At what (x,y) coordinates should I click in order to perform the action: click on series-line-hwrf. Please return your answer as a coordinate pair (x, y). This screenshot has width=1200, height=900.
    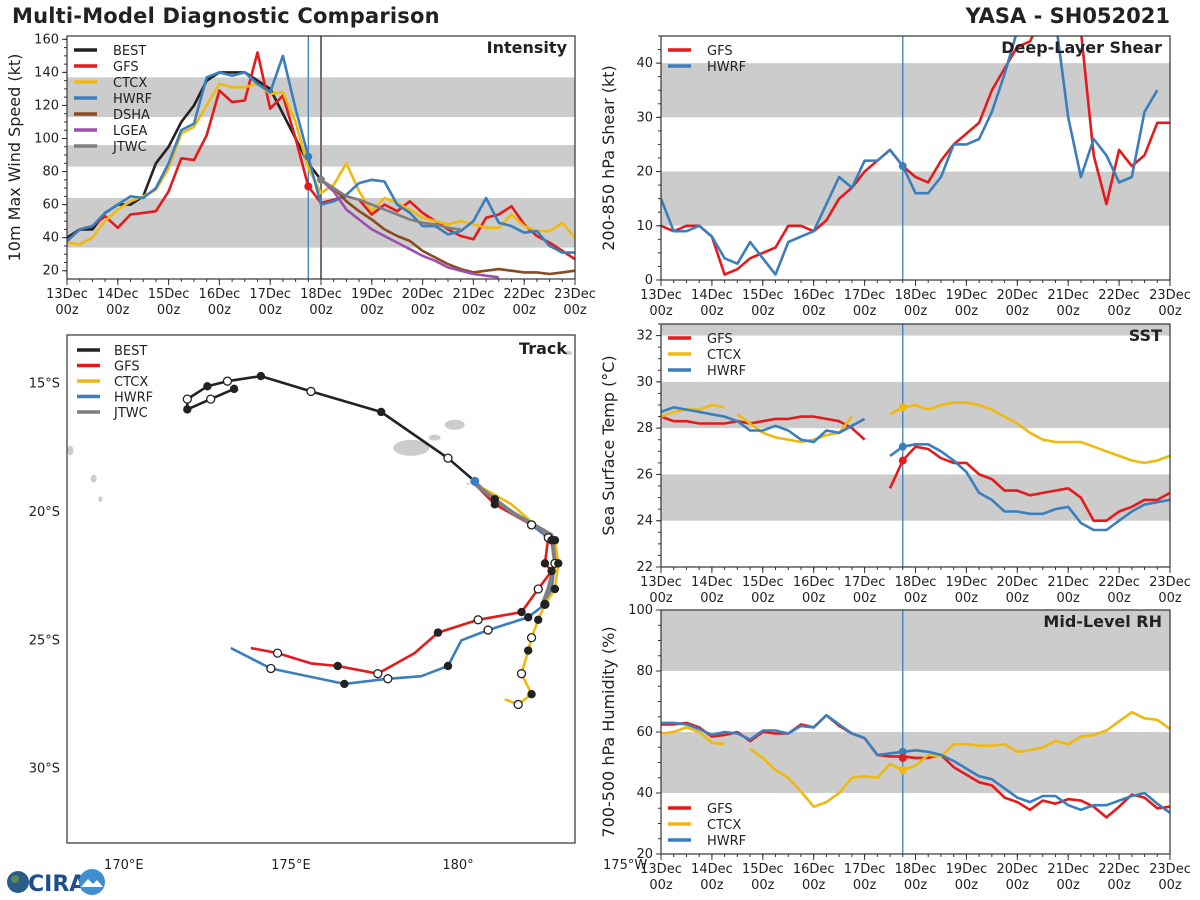
    Looking at the image, I should click on (1029, 487).